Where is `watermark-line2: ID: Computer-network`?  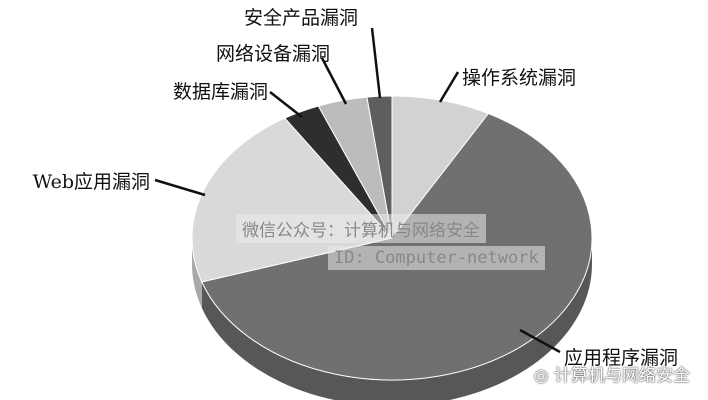
watermark-line2: ID: Computer-network is located at coordinates (436, 258).